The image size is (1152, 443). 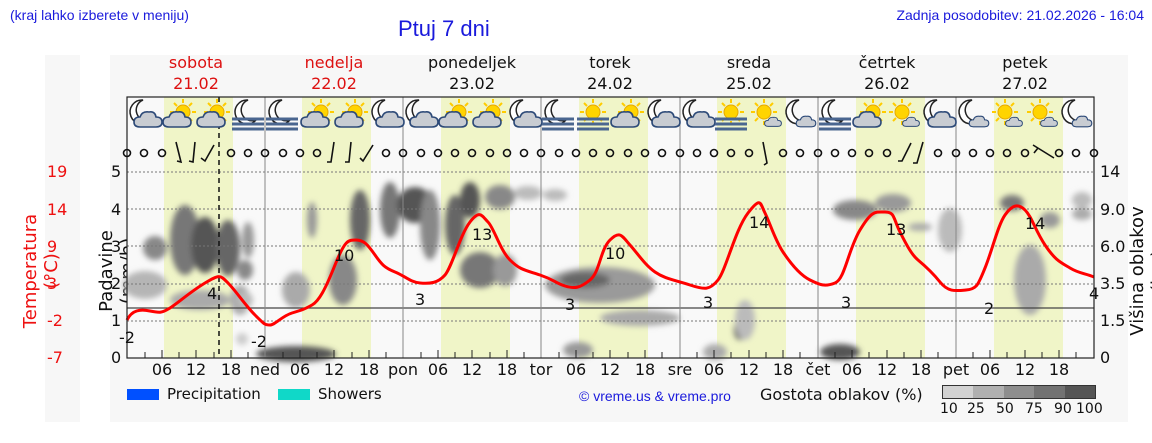 I want to click on day-header-date: 26.02, so click(x=887, y=83).